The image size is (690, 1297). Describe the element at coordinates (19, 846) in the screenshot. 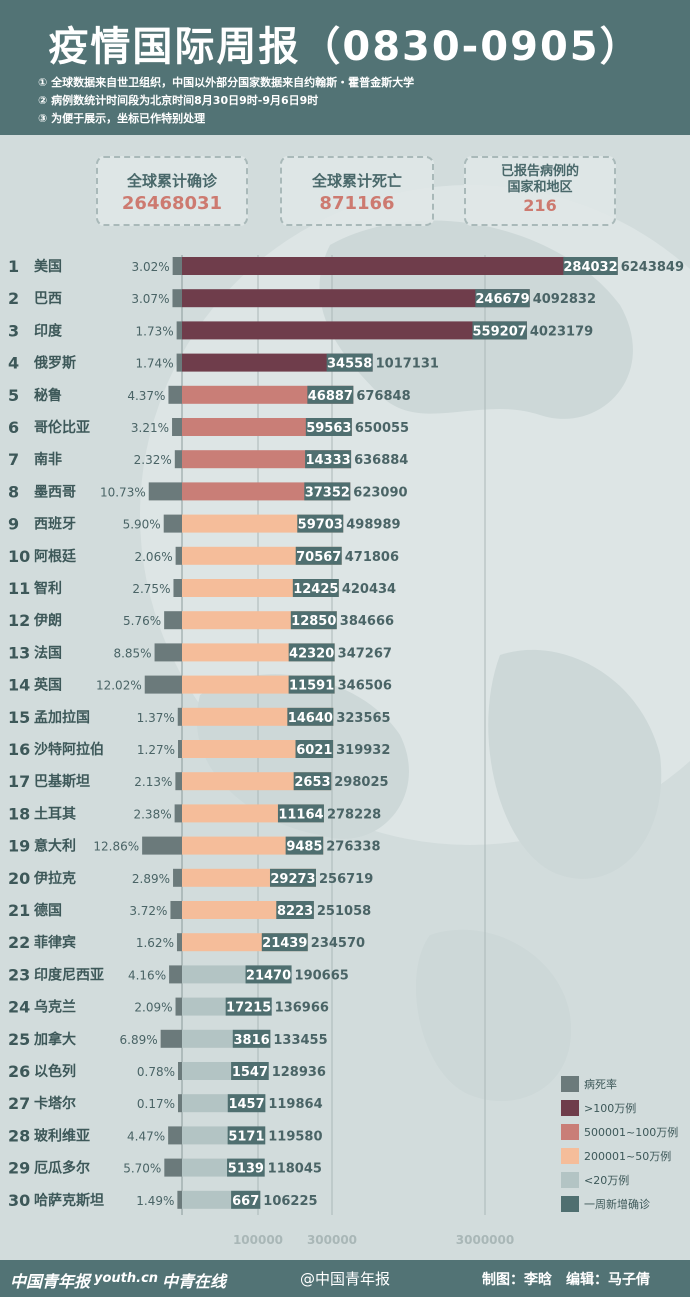

I see `rank-label: 19` at that location.